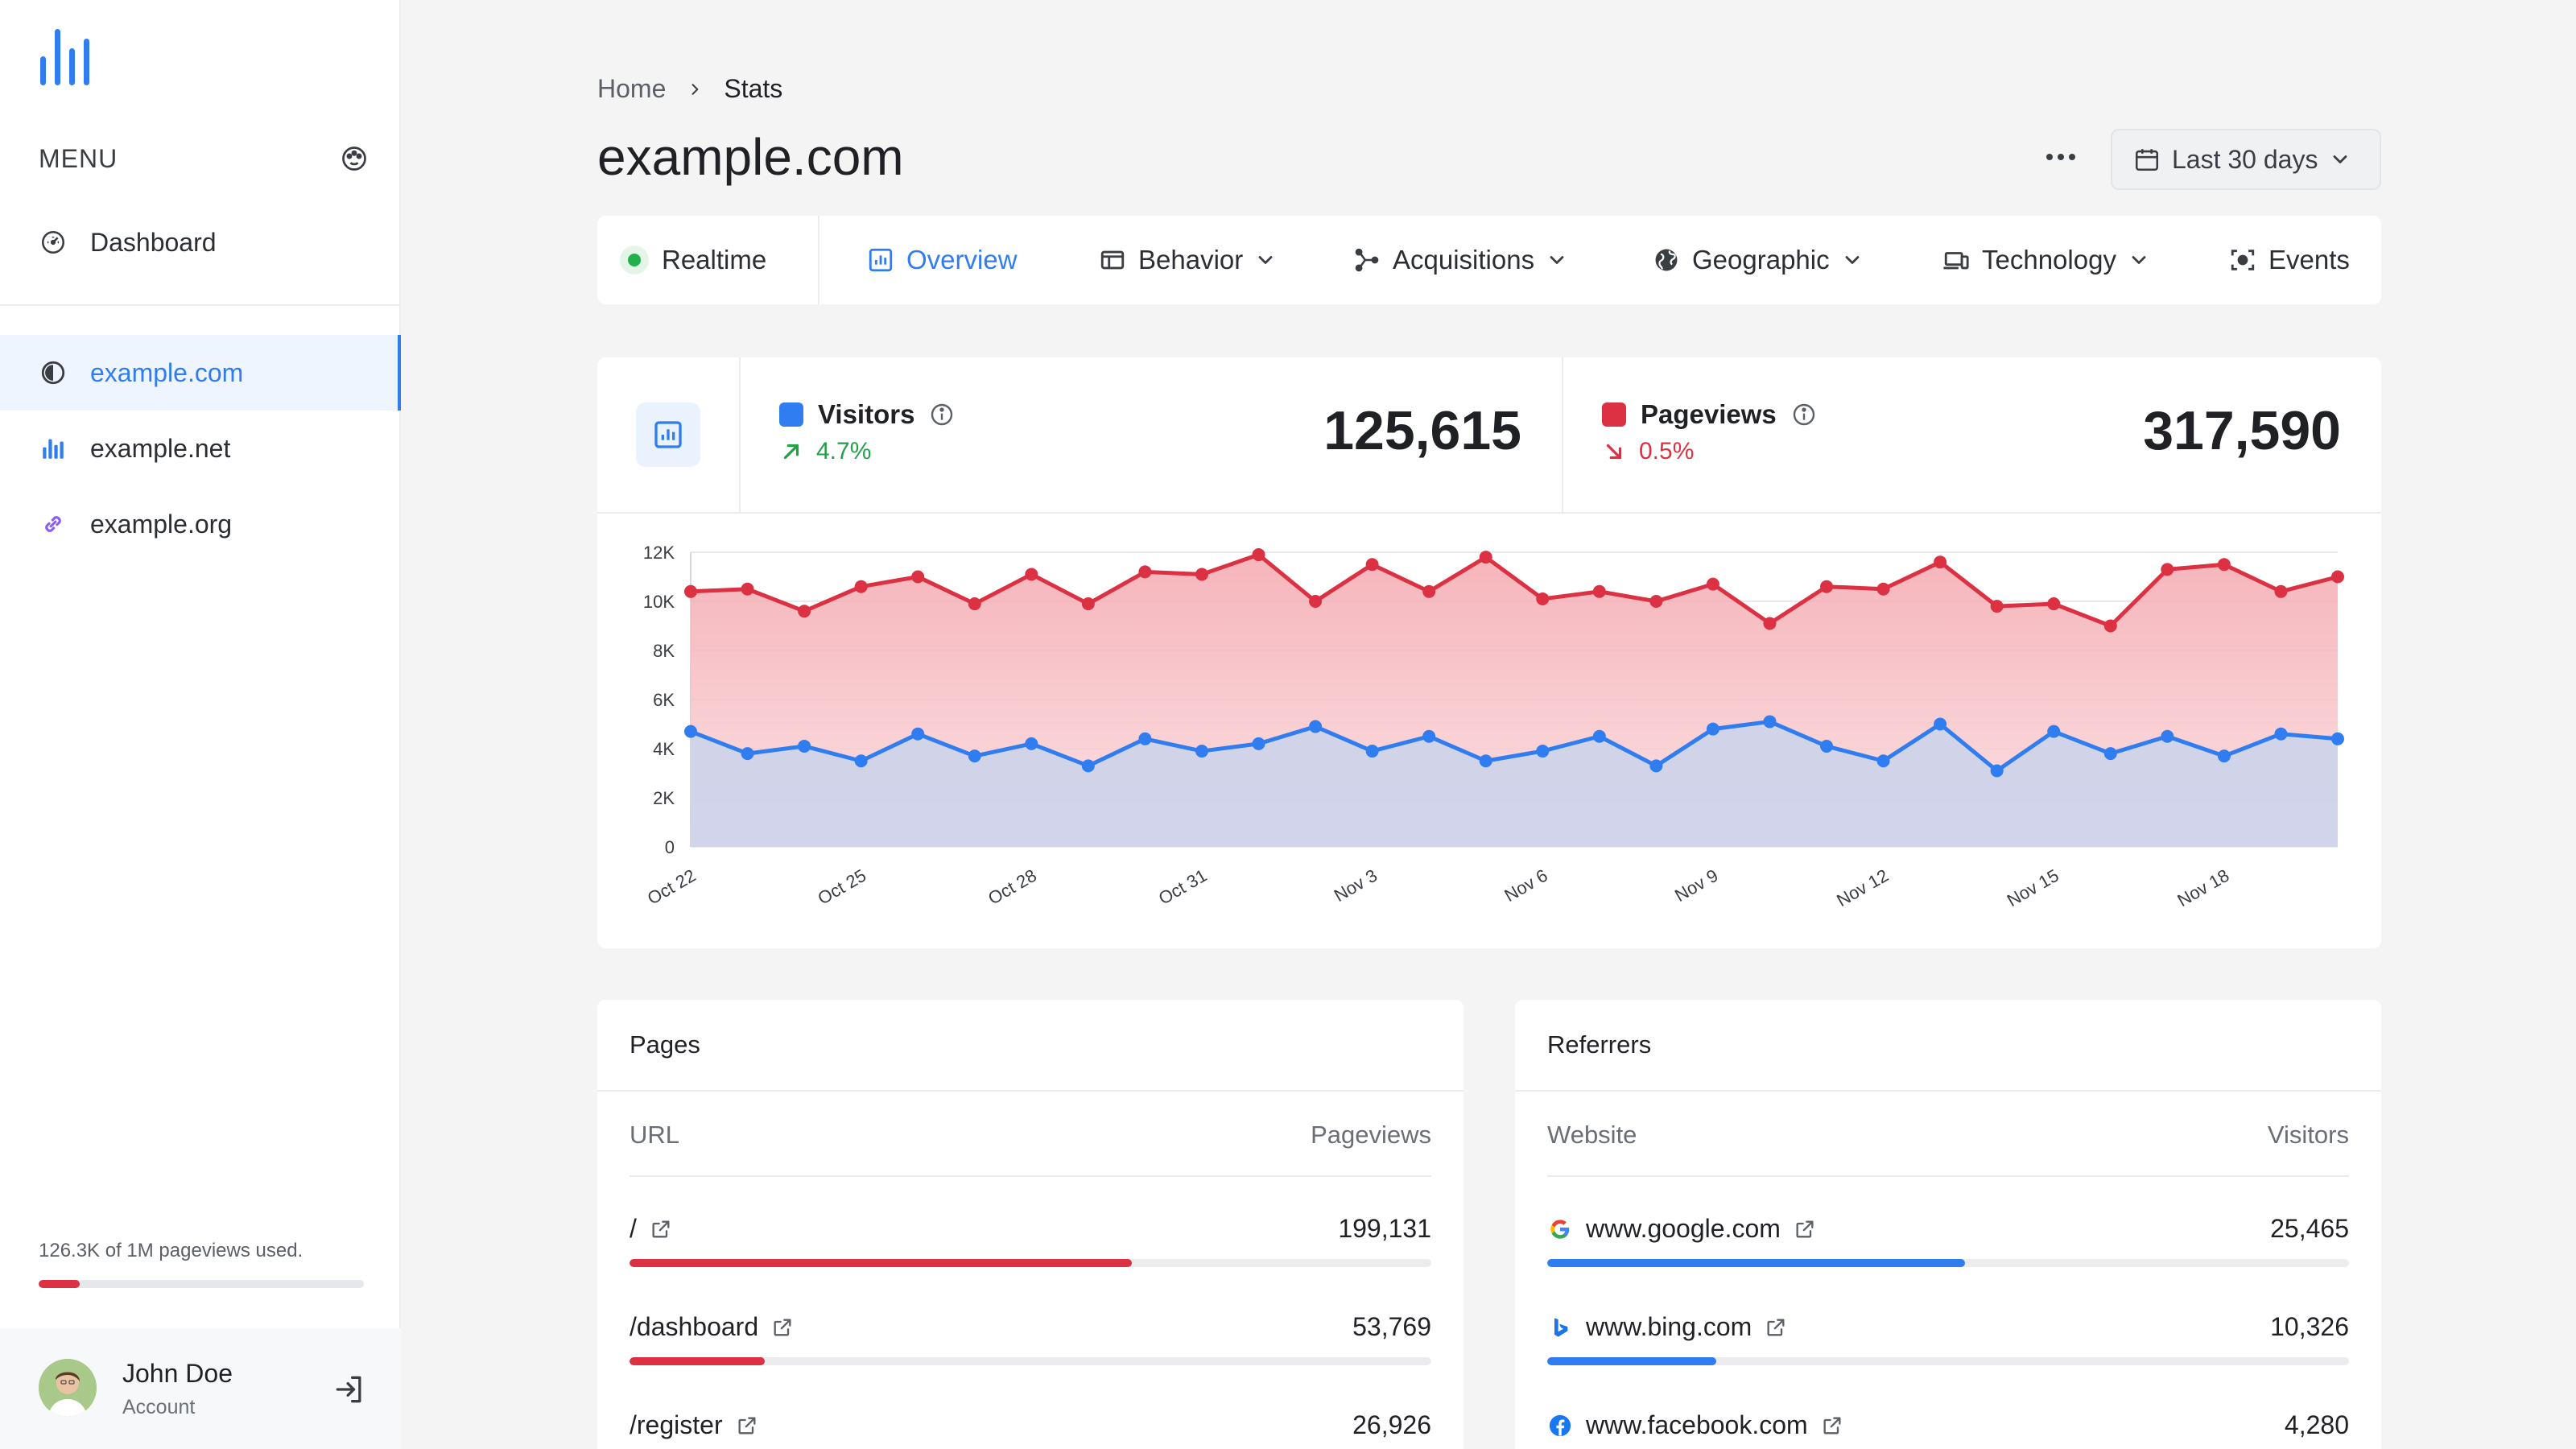 Image resolution: width=2576 pixels, height=1449 pixels. What do you see at coordinates (2289, 260) in the screenshot?
I see `tab-events: Events` at bounding box center [2289, 260].